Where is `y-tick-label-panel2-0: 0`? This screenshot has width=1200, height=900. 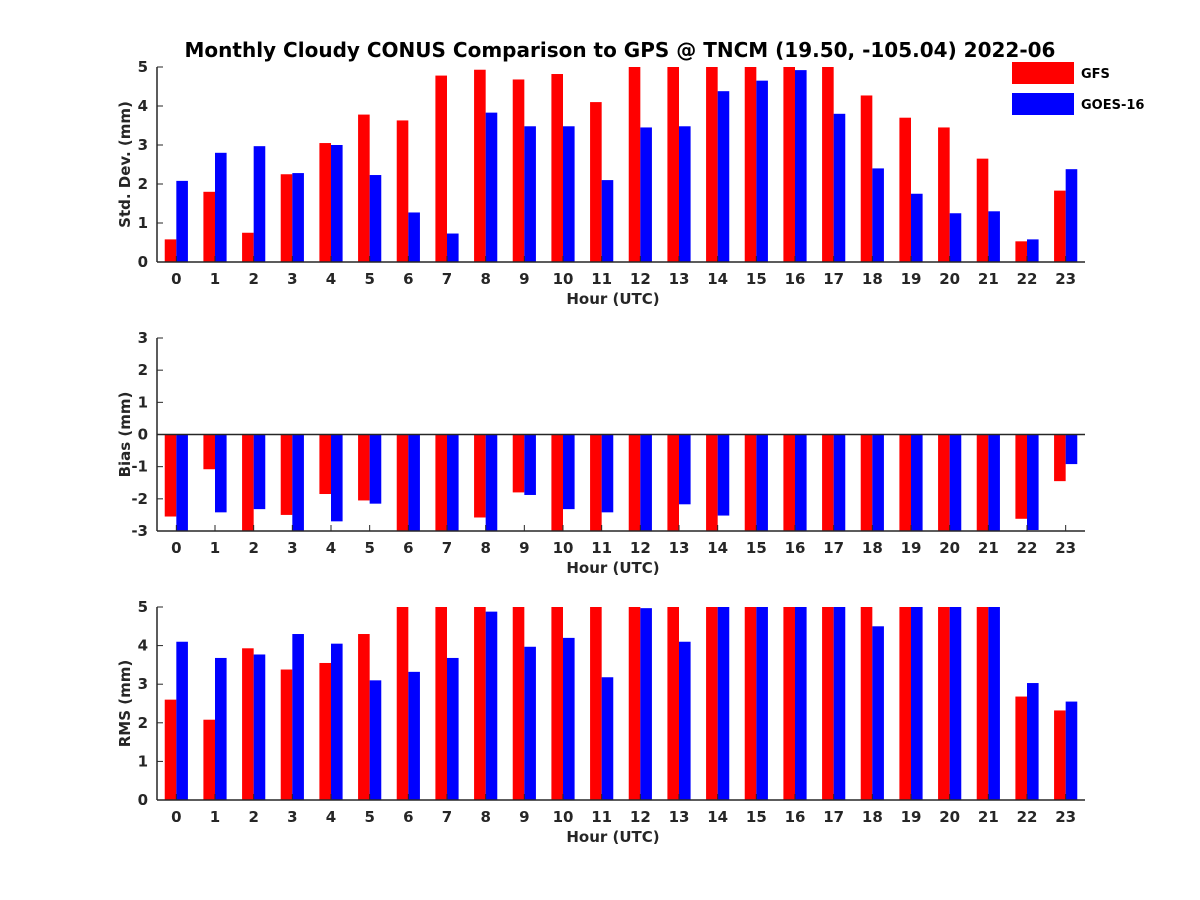 y-tick-label-panel2-0: 0 is located at coordinates (143, 800).